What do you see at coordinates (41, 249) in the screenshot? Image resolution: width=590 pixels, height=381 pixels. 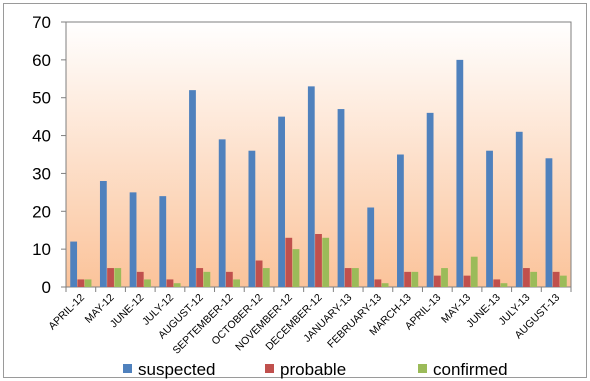 I see `y-tick-label: 10` at bounding box center [41, 249].